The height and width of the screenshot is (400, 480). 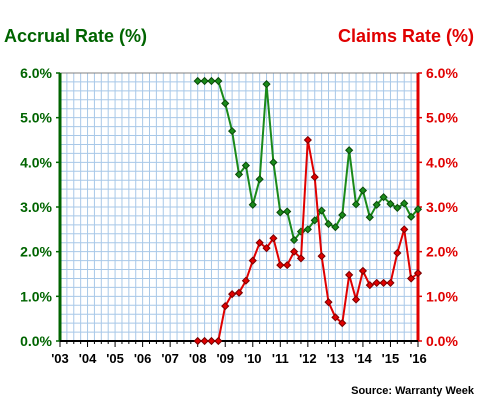 I want to click on source-label: Source: Warranty Week, so click(x=413, y=391).